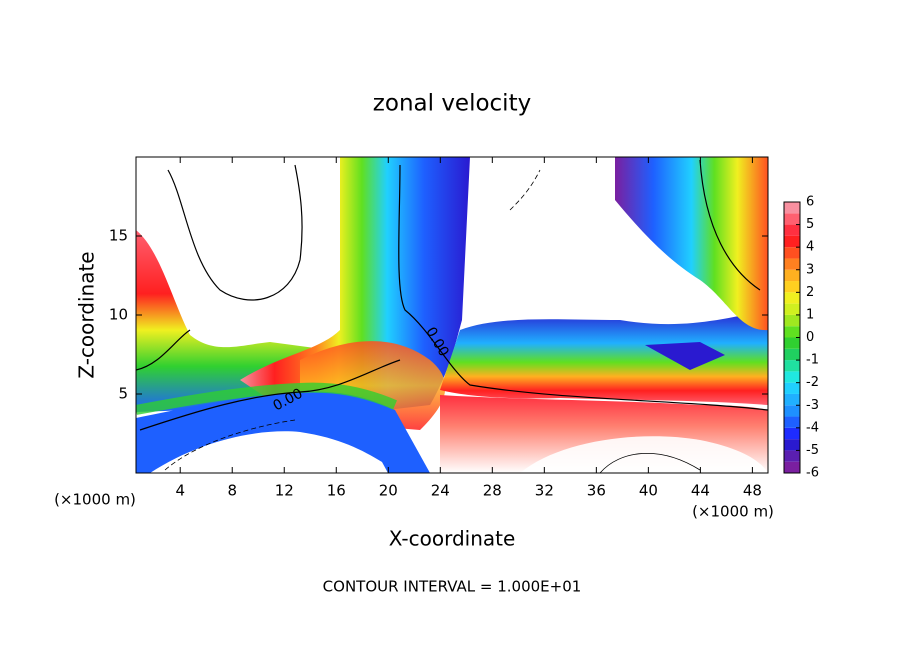 The height and width of the screenshot is (658, 904). Describe the element at coordinates (812, 360) in the screenshot. I see `colorbar-tick-label: -1` at that location.